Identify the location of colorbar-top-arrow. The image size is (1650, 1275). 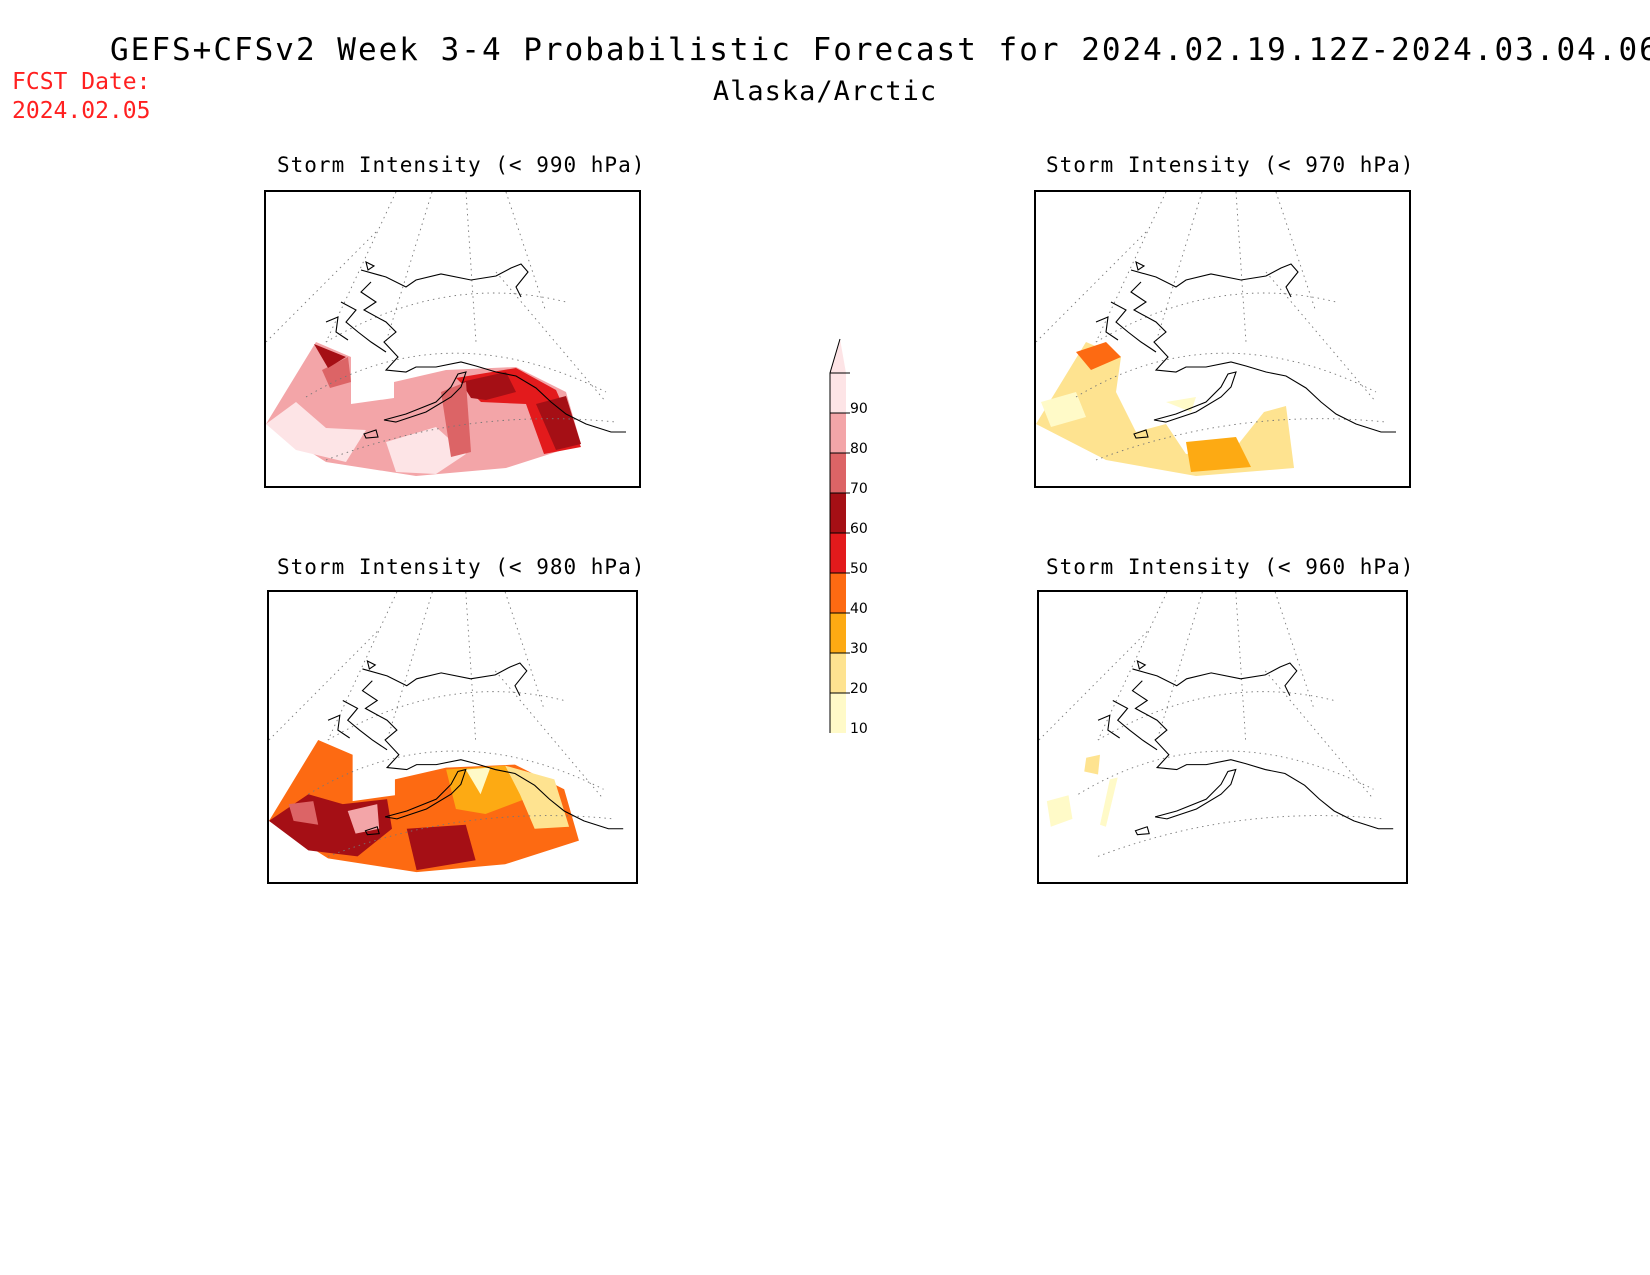
(838, 356).